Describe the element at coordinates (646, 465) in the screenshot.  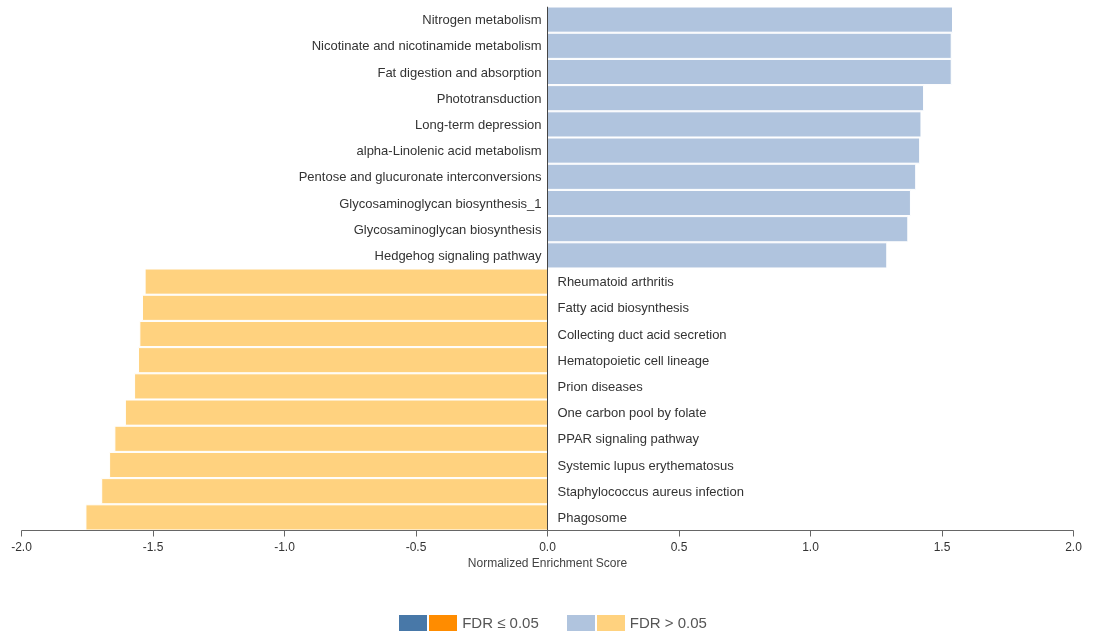
I see `y-tick-label: Systemic lupus erythematosus` at that location.